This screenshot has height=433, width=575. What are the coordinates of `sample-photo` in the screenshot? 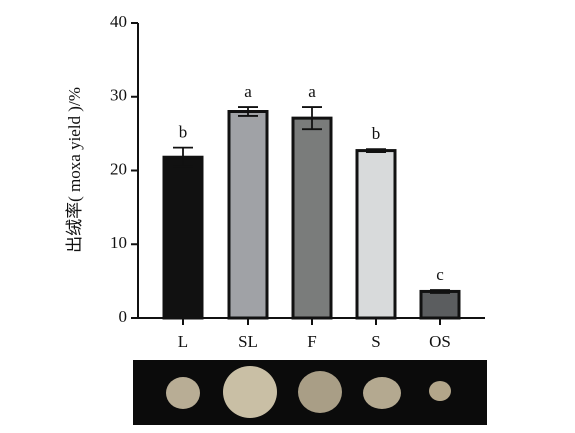 It's located at (310, 392).